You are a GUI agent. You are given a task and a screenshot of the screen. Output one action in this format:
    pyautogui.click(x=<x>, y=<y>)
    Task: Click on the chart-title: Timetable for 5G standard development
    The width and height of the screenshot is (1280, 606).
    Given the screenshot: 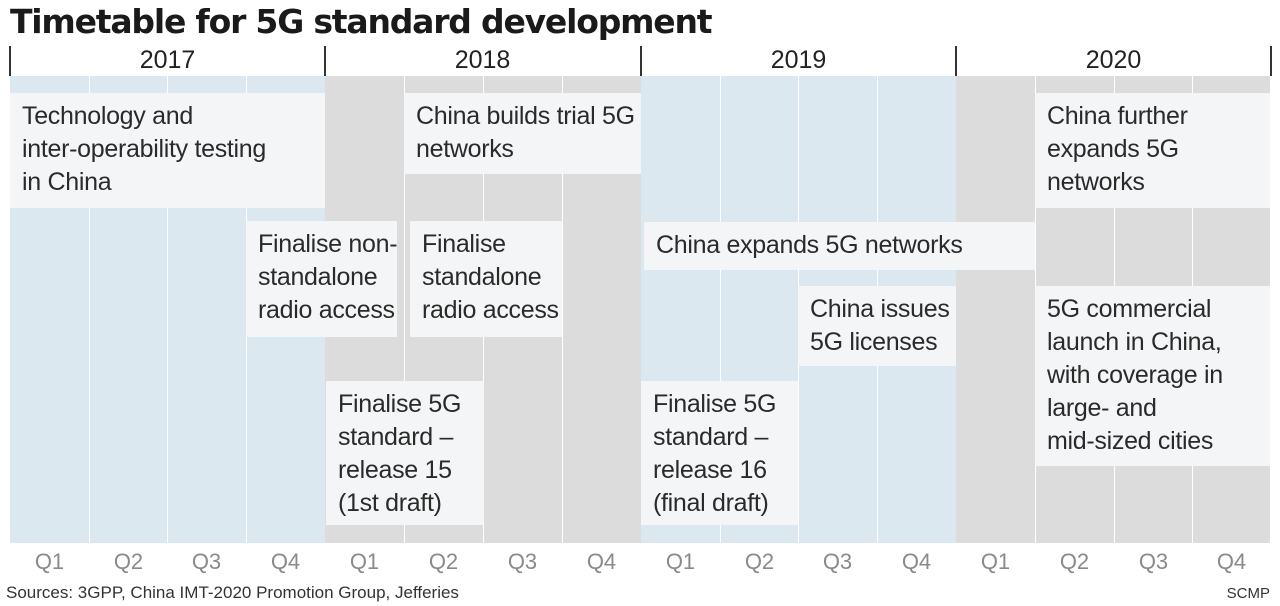 What is the action you would take?
    pyautogui.click(x=361, y=21)
    